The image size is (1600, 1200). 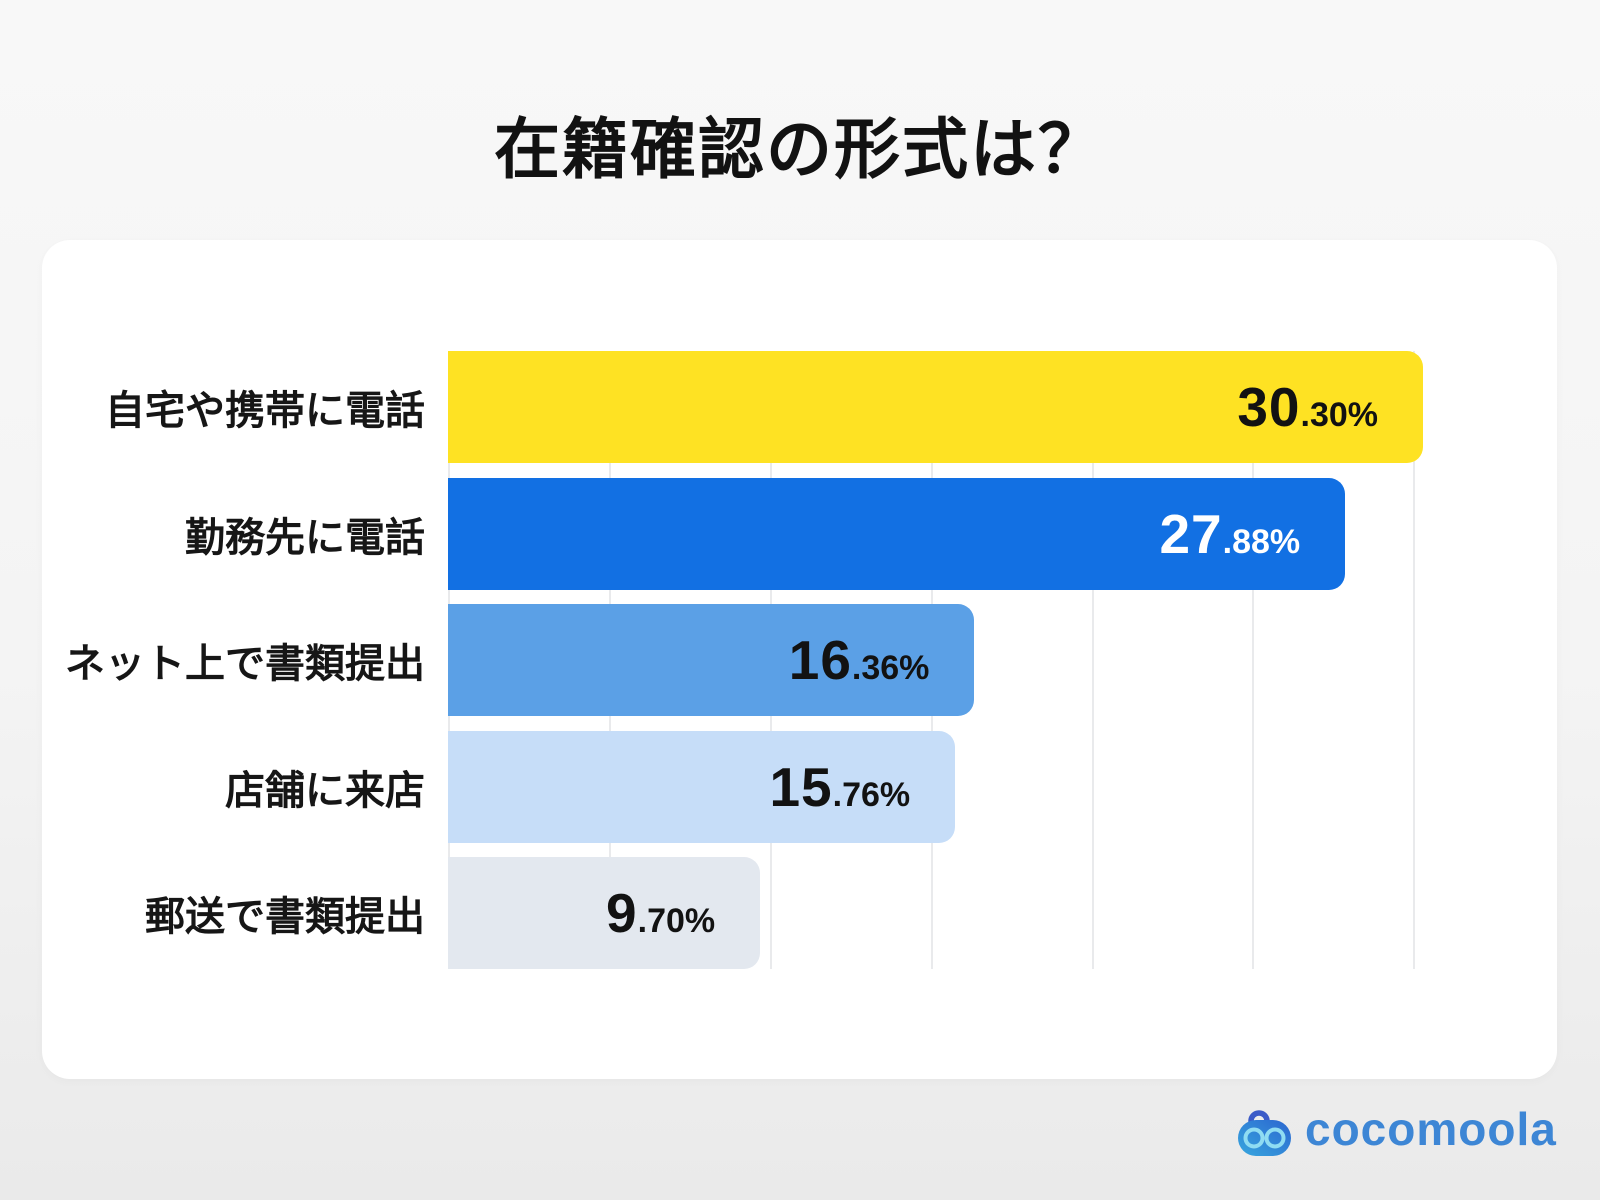 I want to click on value-label: 15.76%, so click(x=839, y=787).